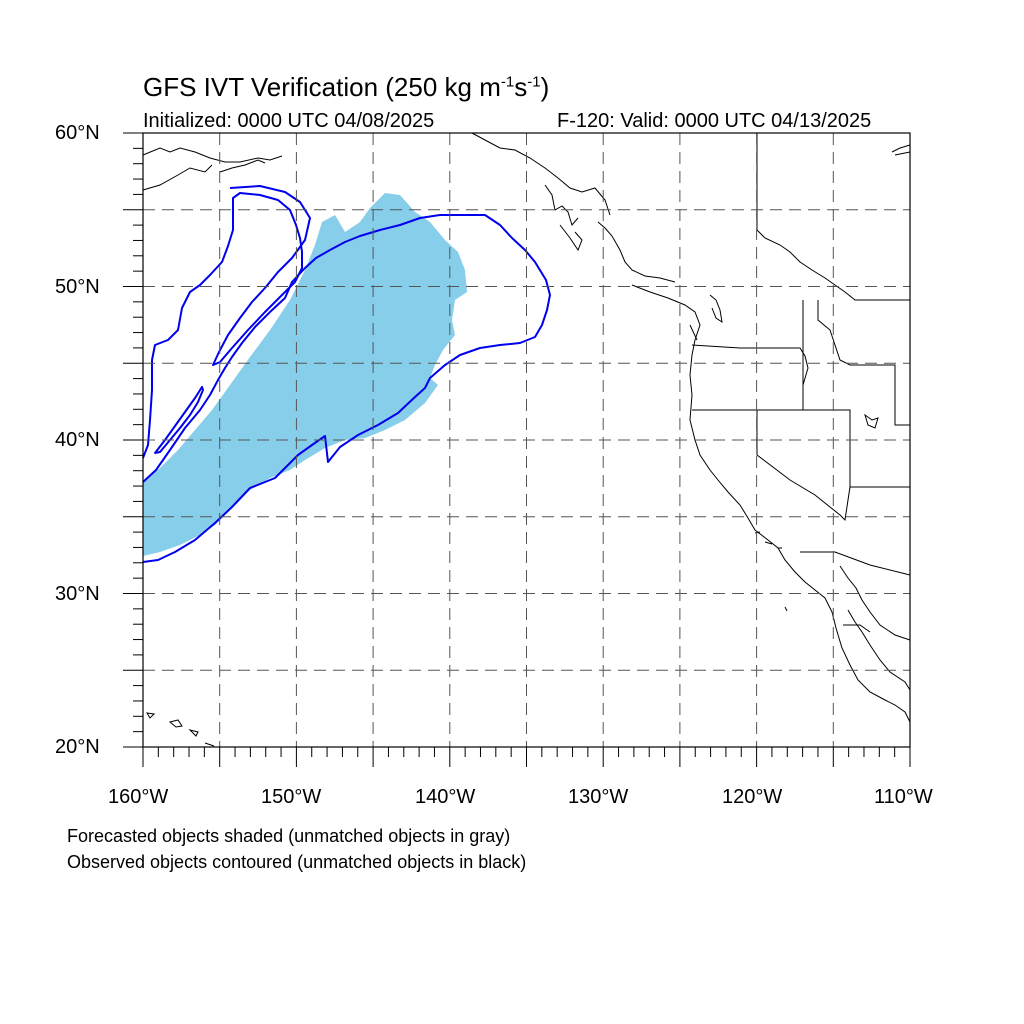  Describe the element at coordinates (534, 82) in the screenshot. I see `title-exponent-2: -1` at that location.